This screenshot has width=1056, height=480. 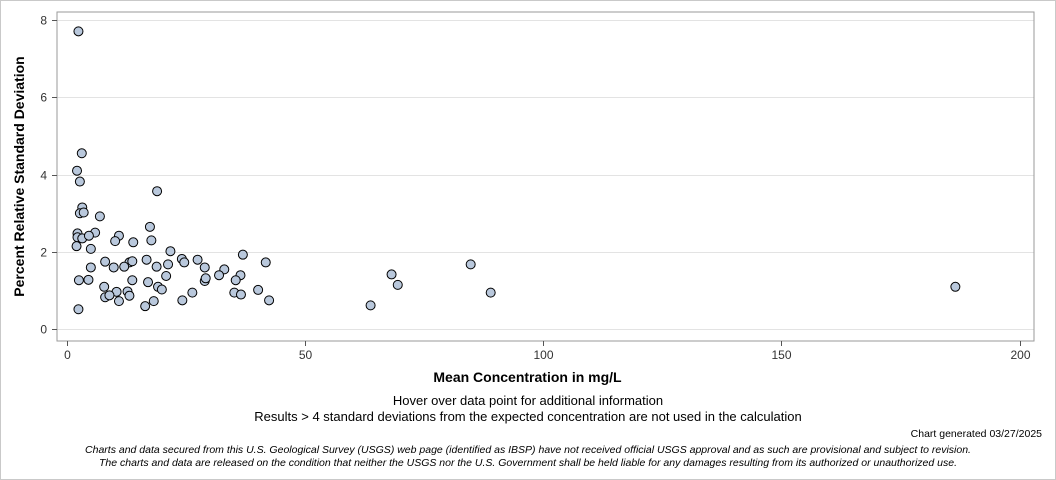 I want to click on x-tick-label: 0, so click(x=67, y=355).